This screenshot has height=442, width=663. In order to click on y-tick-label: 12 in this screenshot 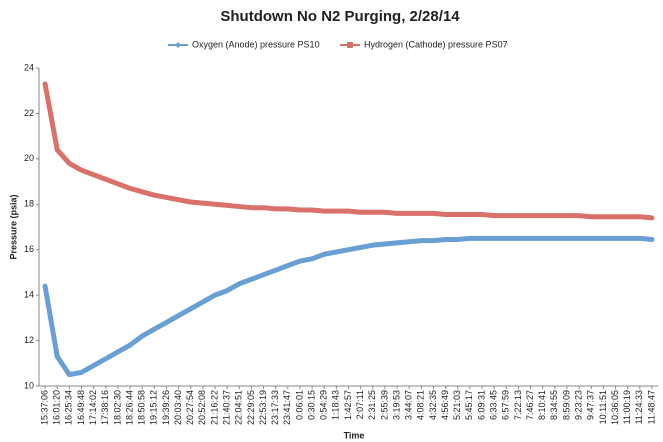, I will do `click(29, 340)`.